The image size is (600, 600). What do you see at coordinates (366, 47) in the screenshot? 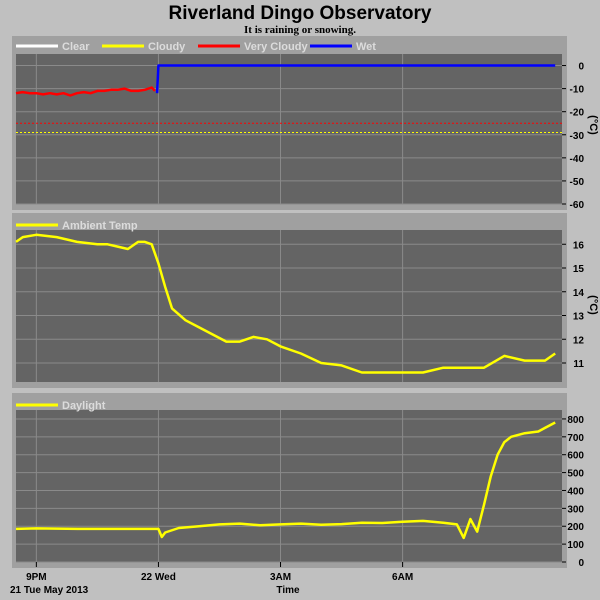
I see `legend-label: Wet` at bounding box center [366, 47].